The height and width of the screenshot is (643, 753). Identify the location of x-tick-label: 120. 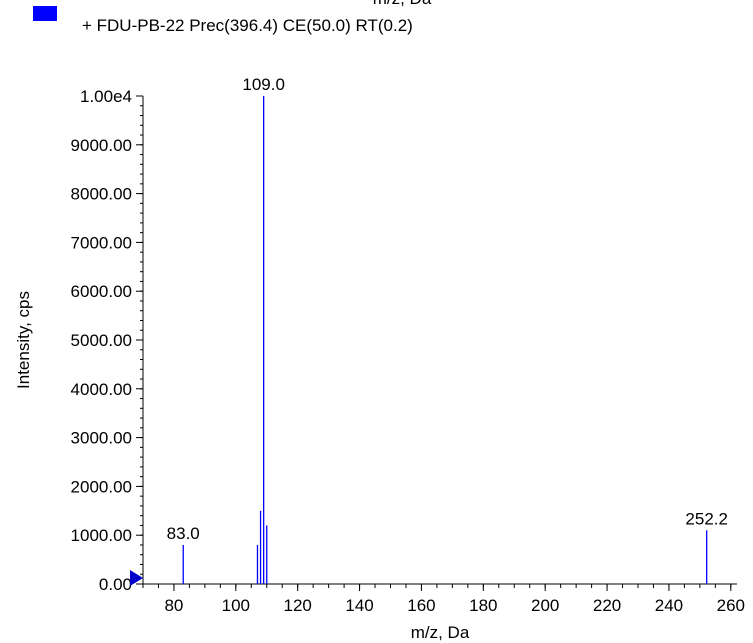
(298, 605).